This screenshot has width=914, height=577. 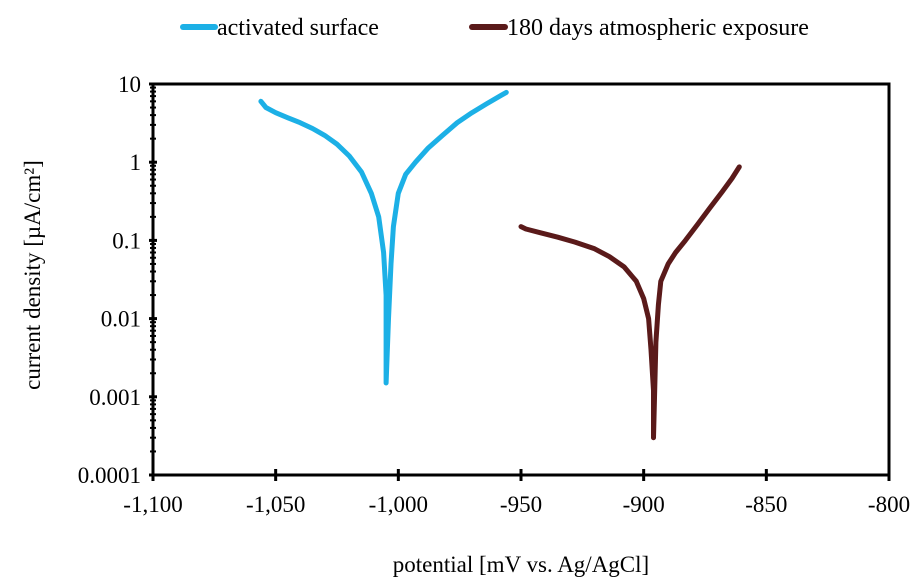 What do you see at coordinates (152, 504) in the screenshot?
I see `x-tick-label: -1,100` at bounding box center [152, 504].